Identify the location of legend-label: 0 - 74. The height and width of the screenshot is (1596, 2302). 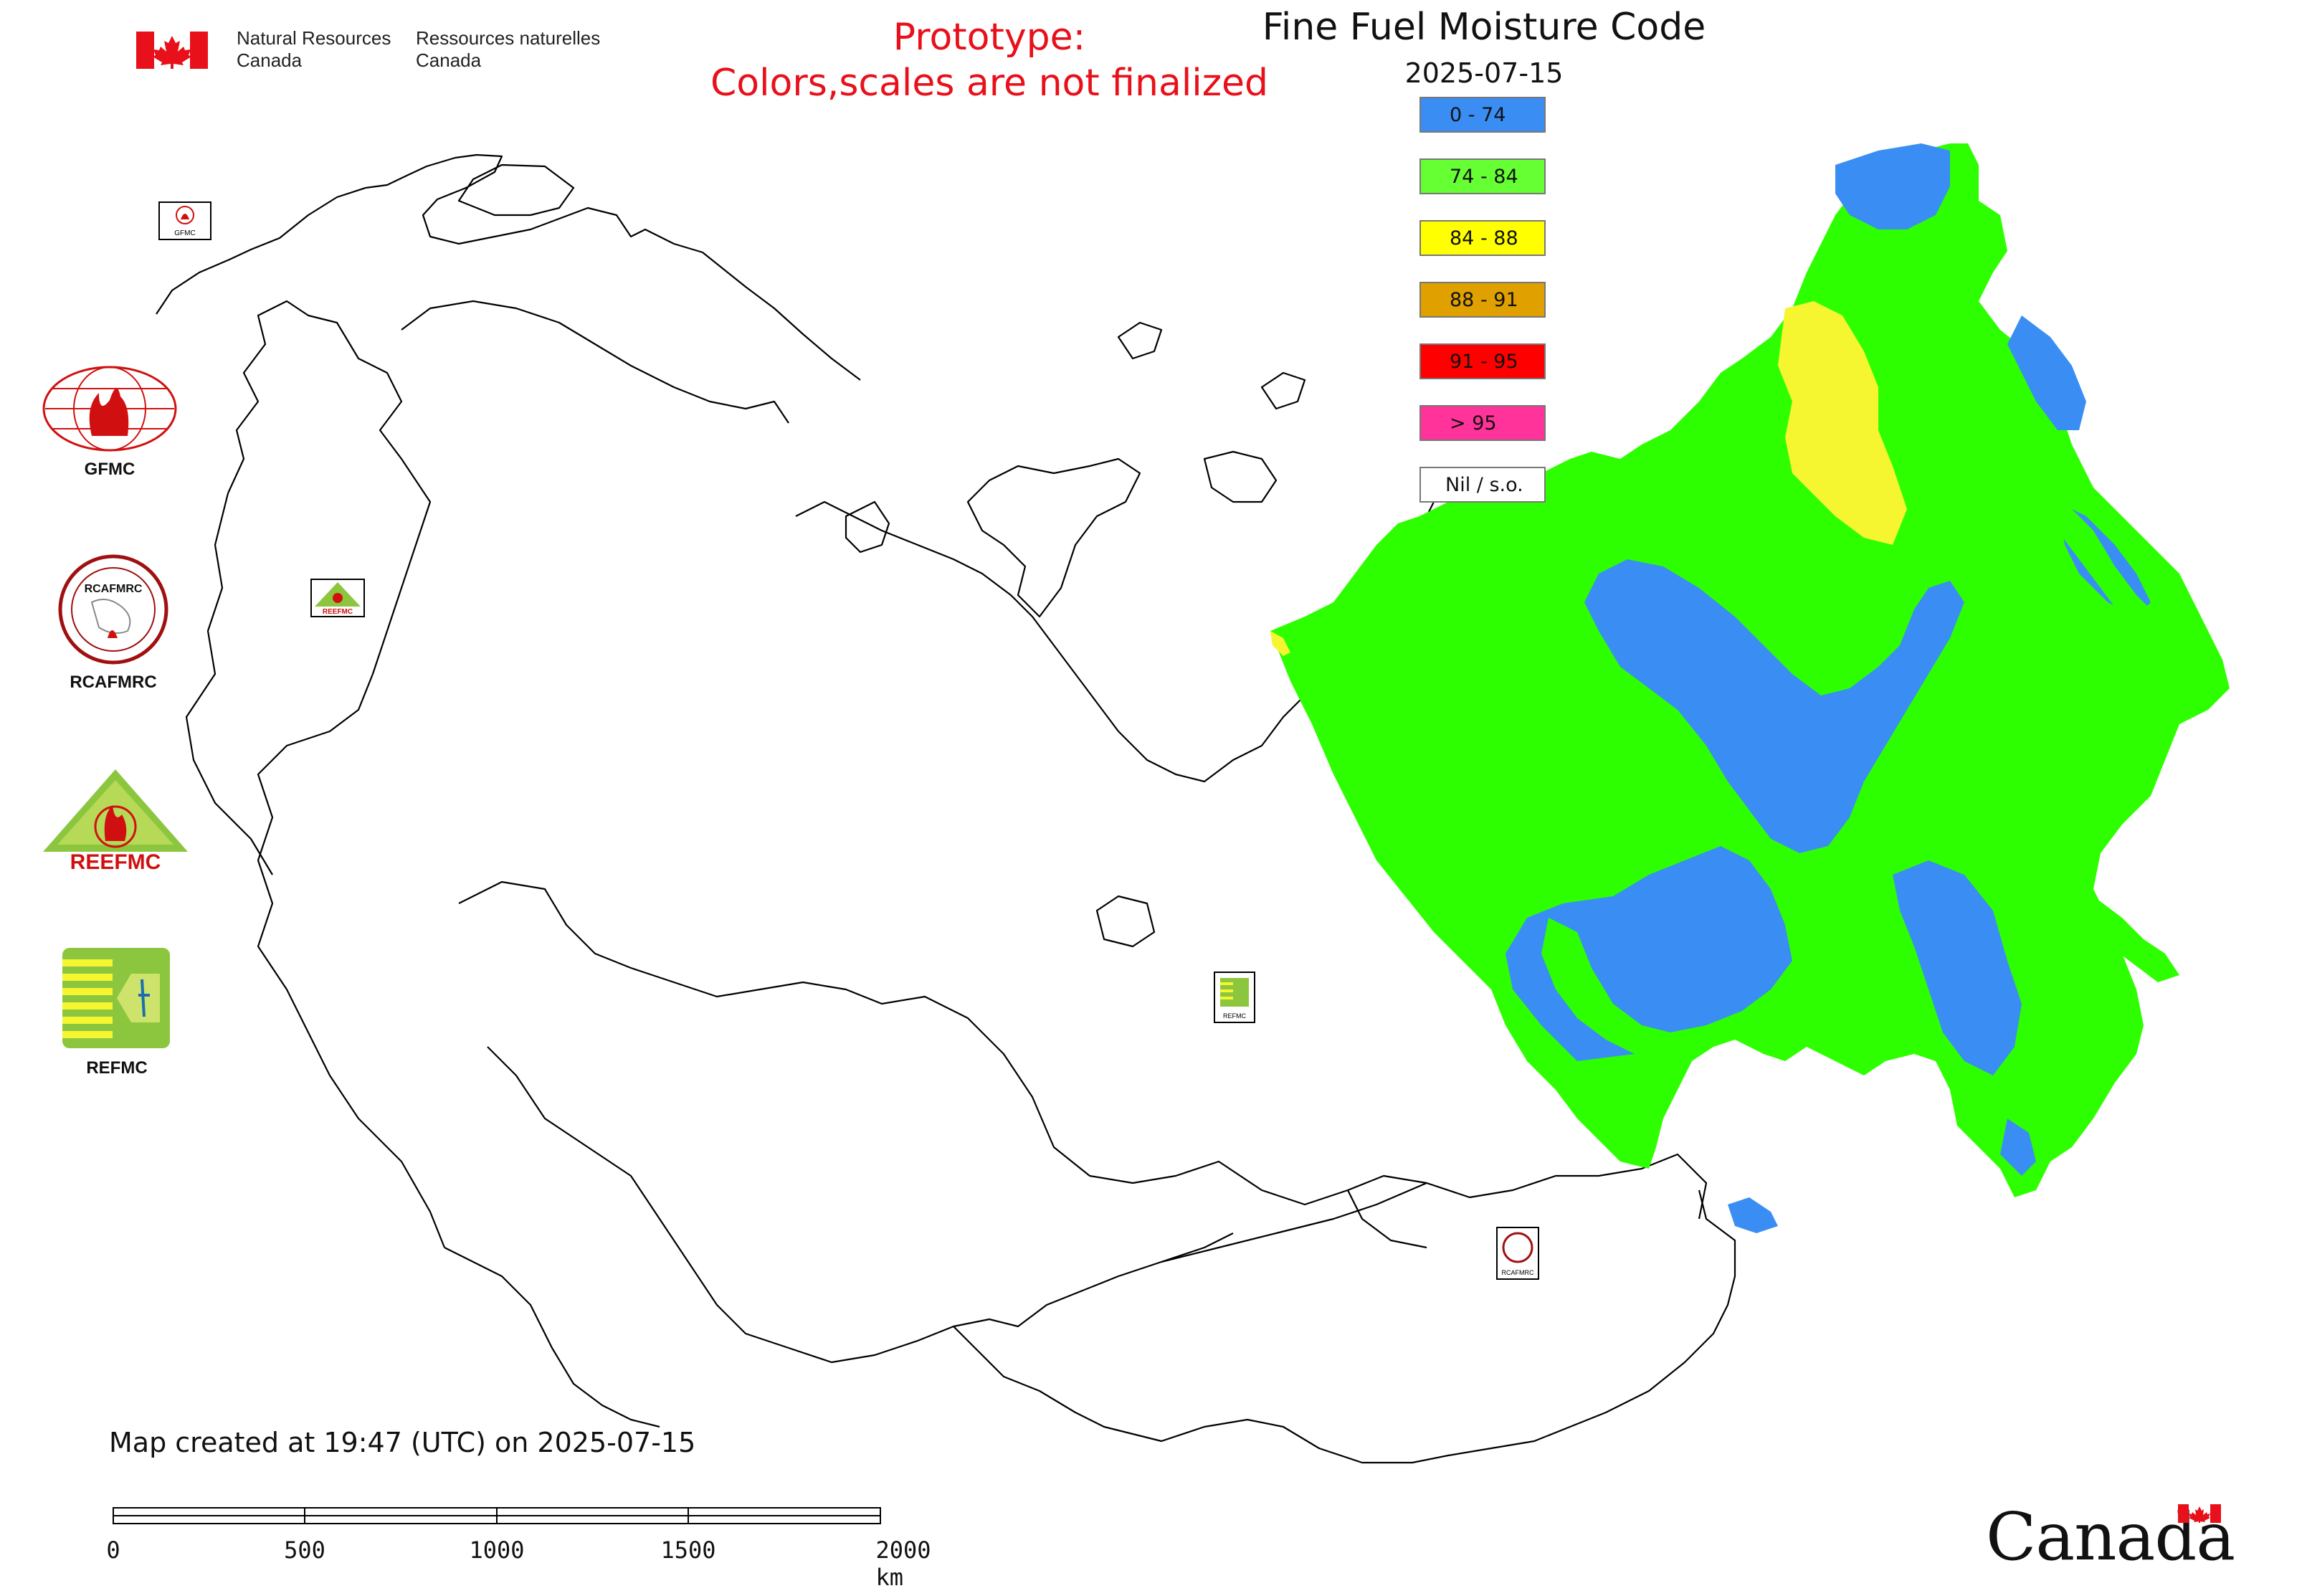
(1478, 114).